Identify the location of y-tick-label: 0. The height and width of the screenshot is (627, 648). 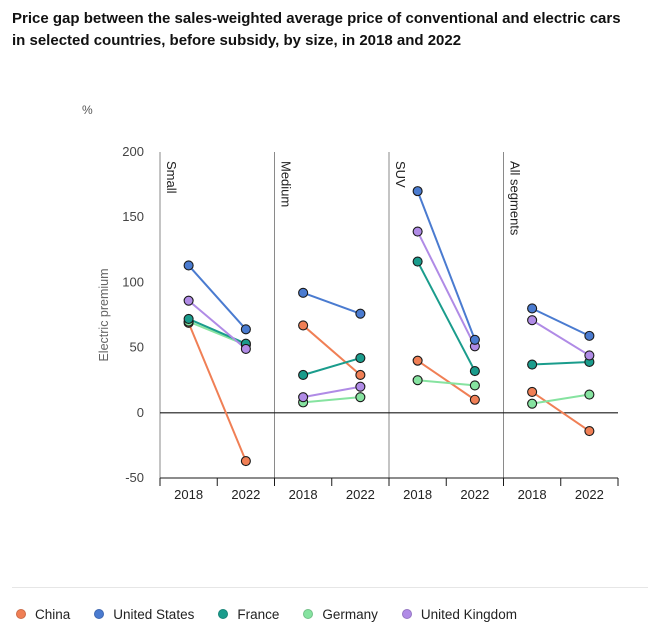
(140, 412).